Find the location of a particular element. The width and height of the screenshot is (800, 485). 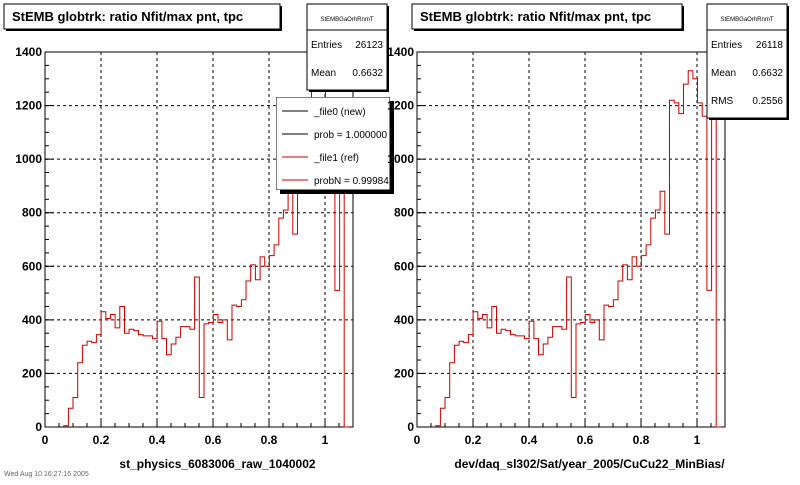

legend-label: _file1 (ref) is located at coordinates (336, 158).